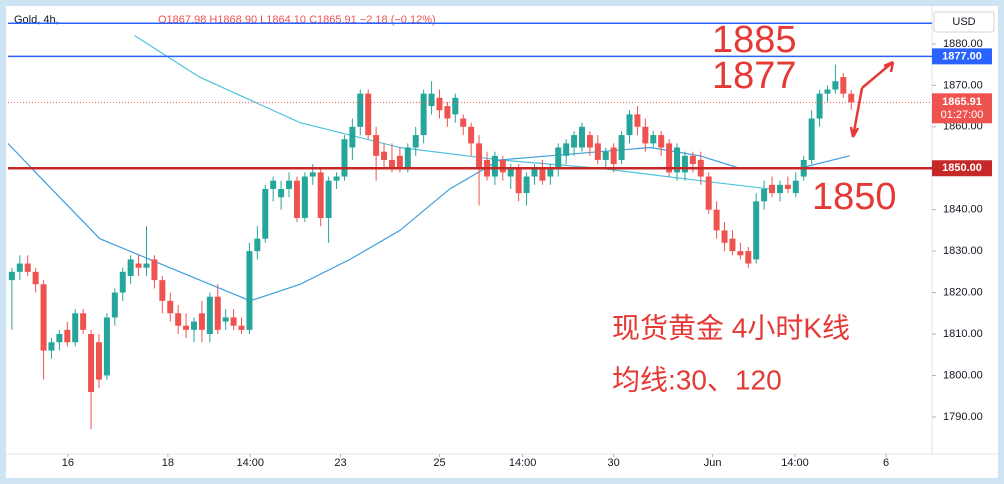 This screenshot has height=484, width=1004. I want to click on annotation: 现货黄金 4小时K线, so click(731, 327).